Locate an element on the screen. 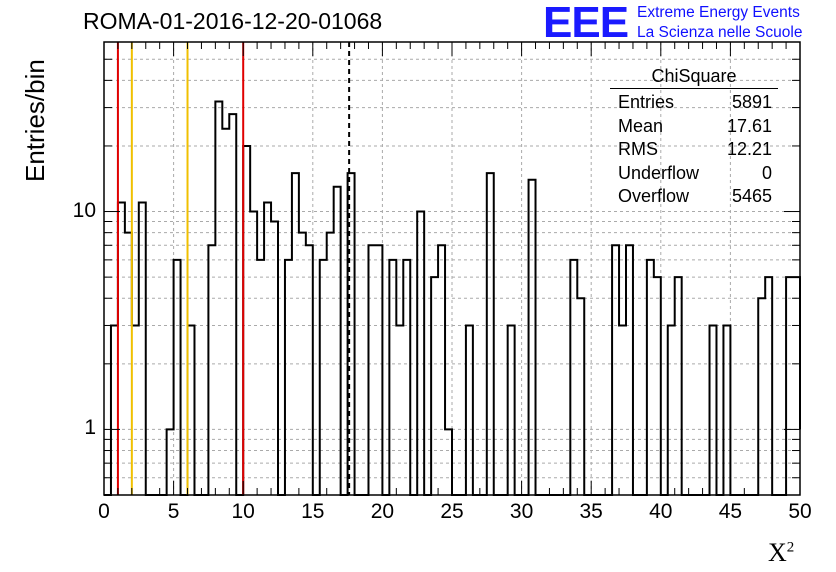  x-tick-label: 40 is located at coordinates (661, 511).